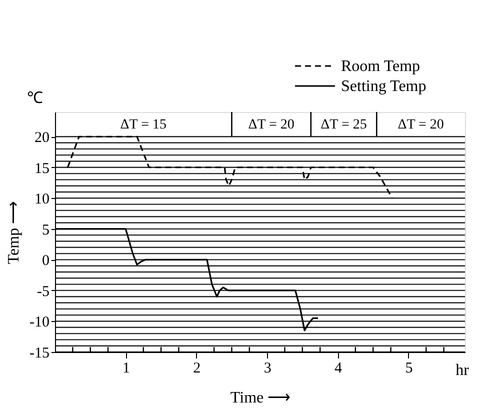  Describe the element at coordinates (42, 168) in the screenshot. I see `y-tick-label: 15` at that location.